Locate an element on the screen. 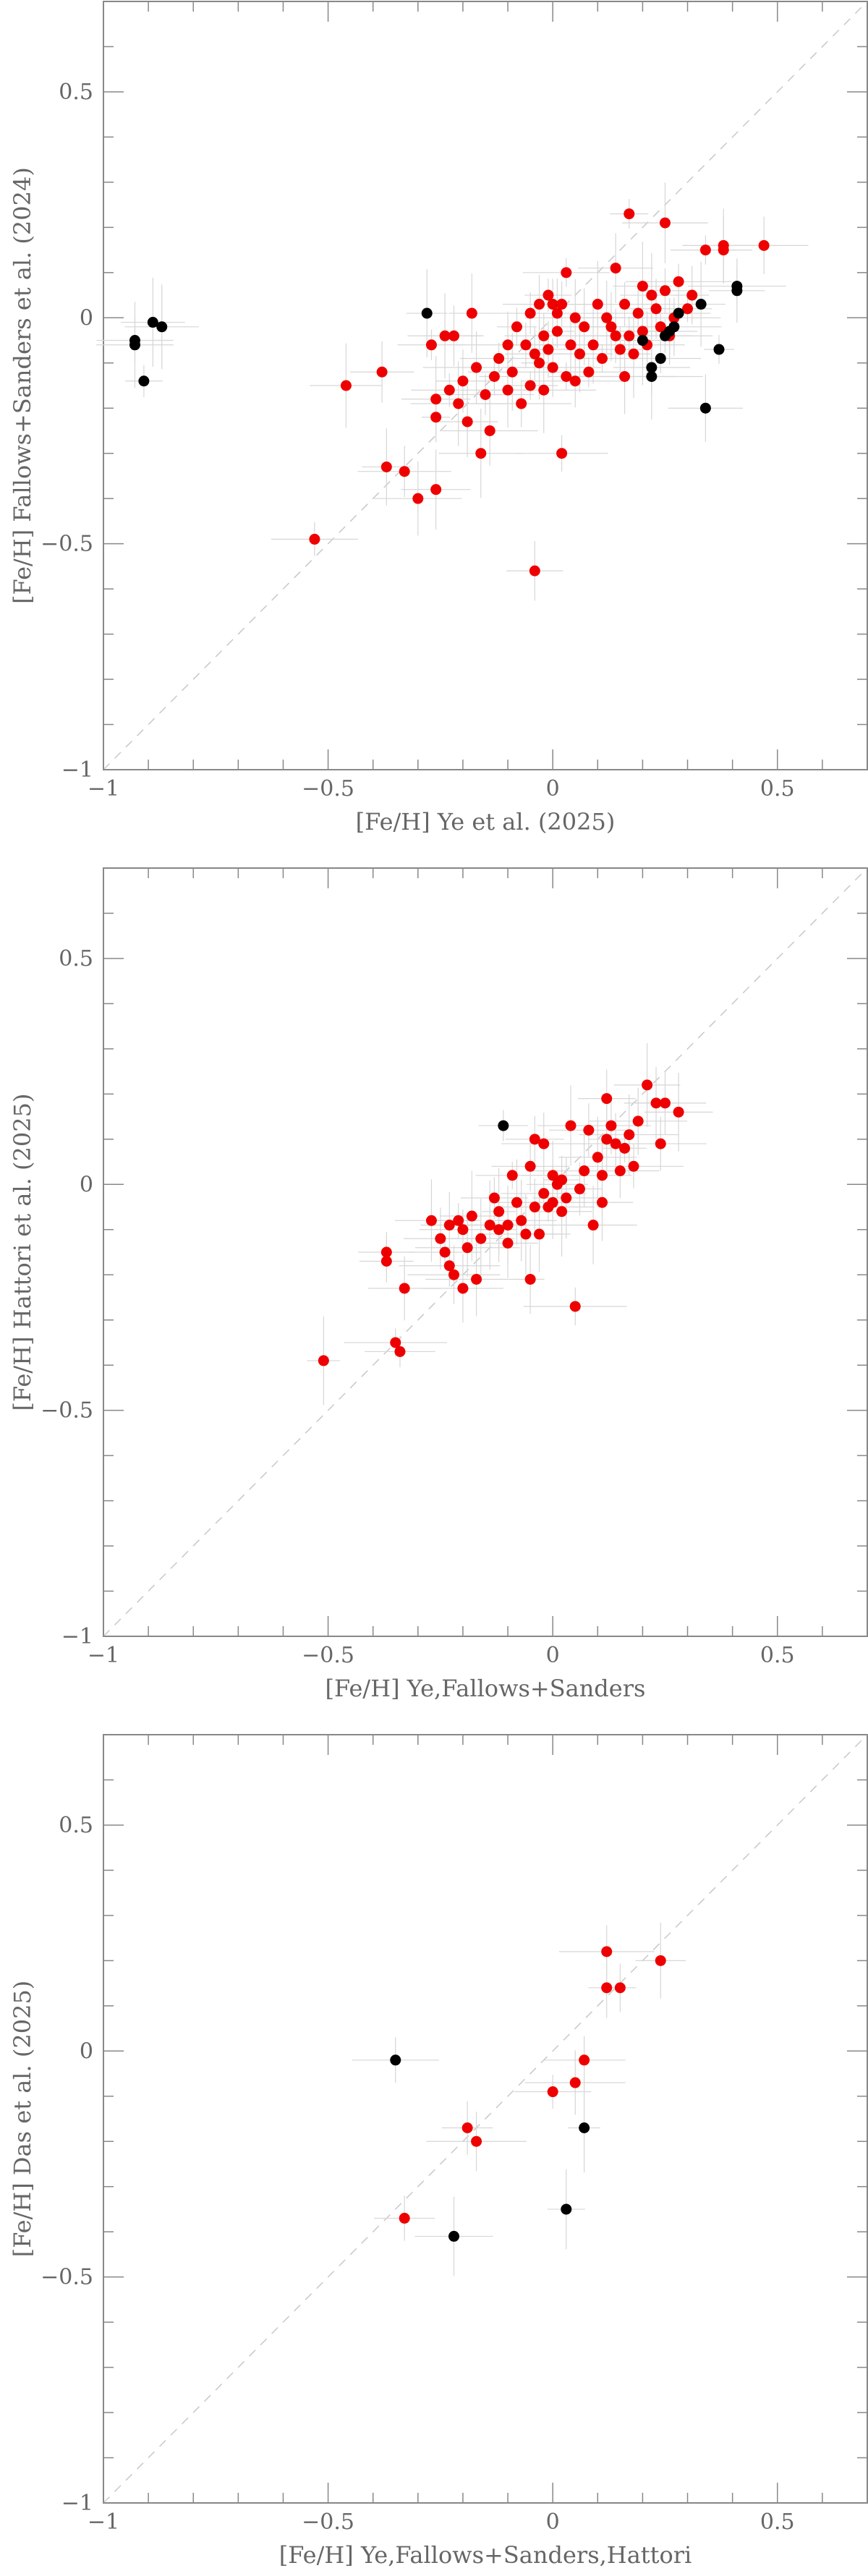  x-axis-label: [Fe/H] Ye,Fallows+Sanders is located at coordinates (486, 1688).